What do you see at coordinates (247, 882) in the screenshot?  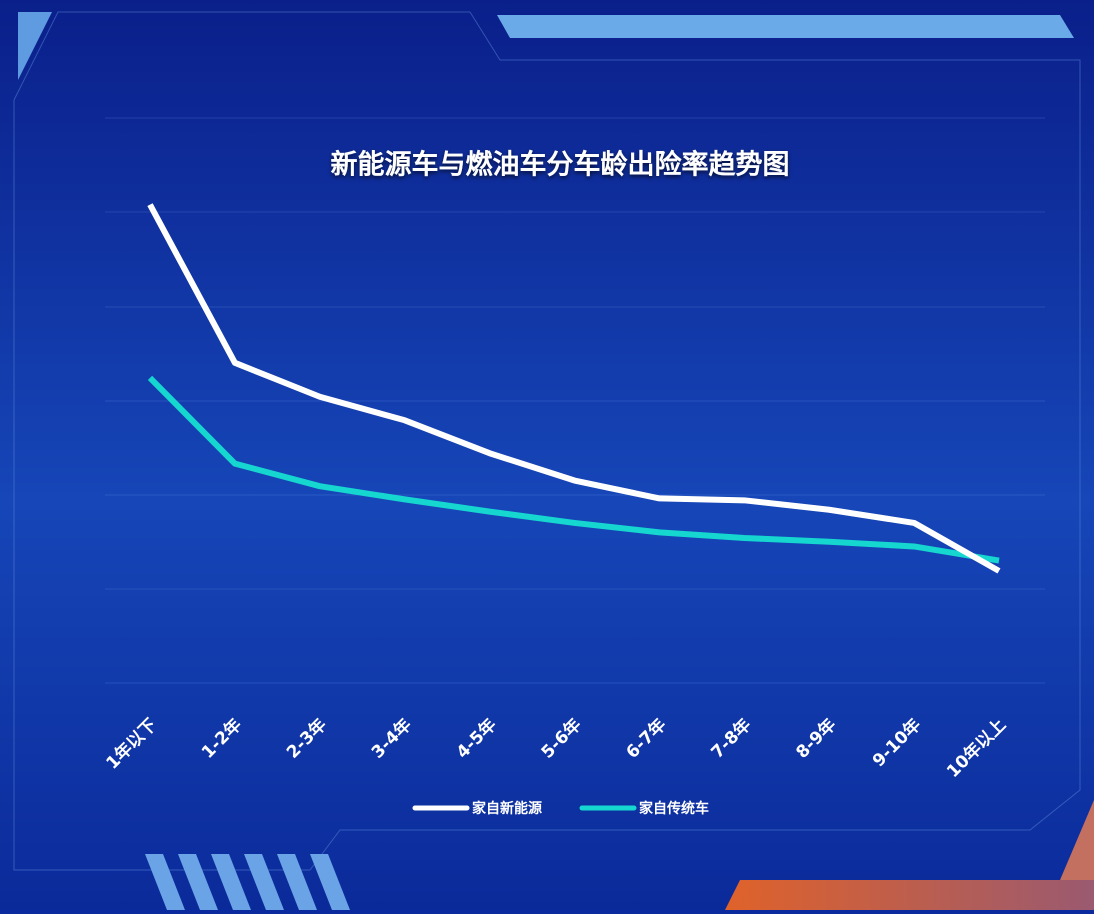 I see `stripes` at bounding box center [247, 882].